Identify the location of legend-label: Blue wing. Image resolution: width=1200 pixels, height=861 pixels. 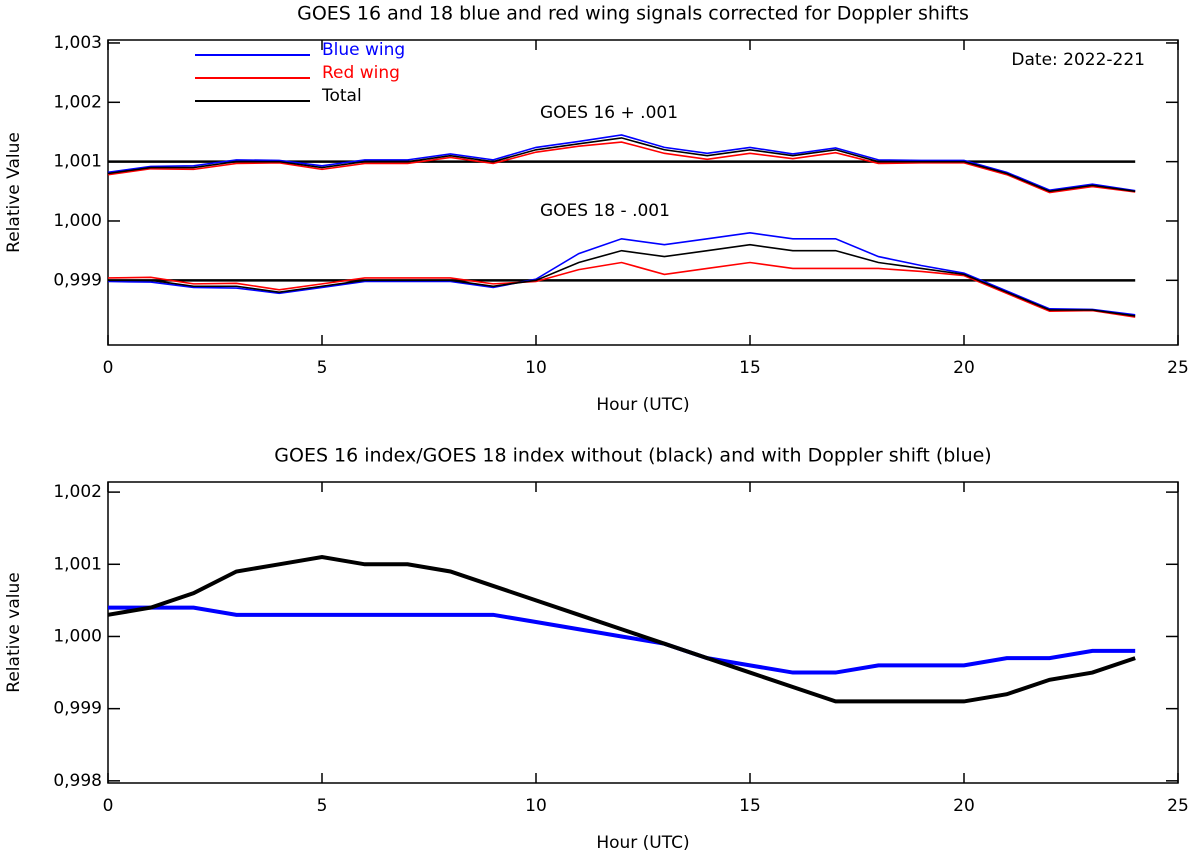
(363, 50).